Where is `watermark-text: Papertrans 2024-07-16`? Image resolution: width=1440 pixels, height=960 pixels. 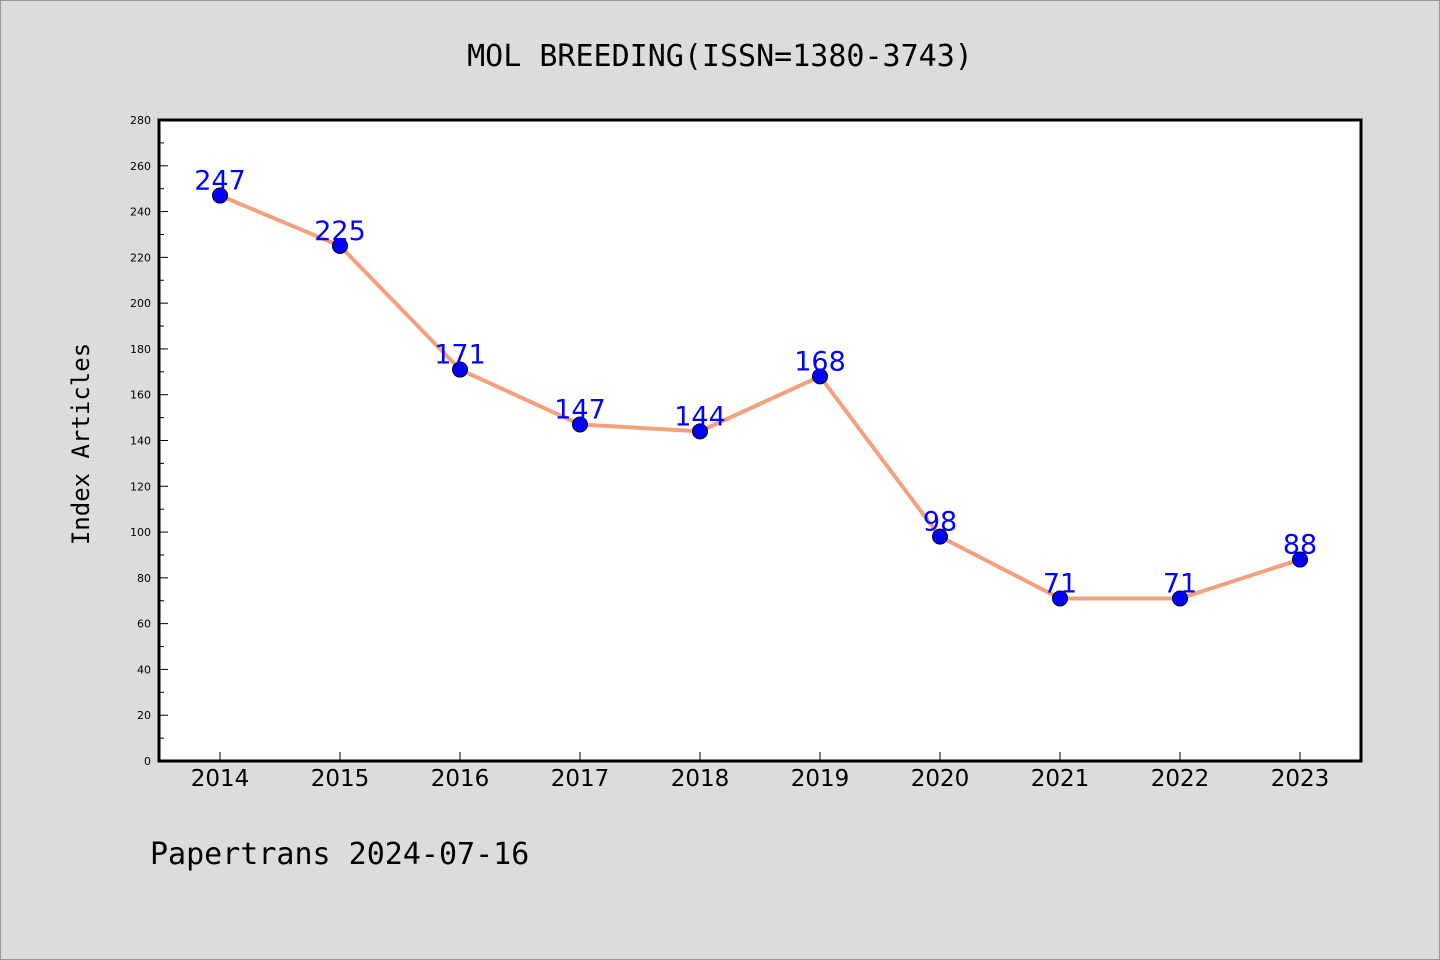
watermark-text: Papertrans 2024-07-16 is located at coordinates (339, 854).